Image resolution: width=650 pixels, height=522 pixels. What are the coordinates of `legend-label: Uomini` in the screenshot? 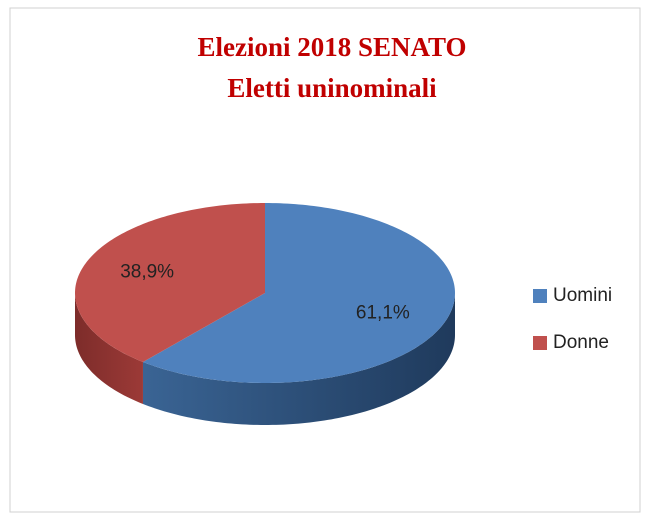 It's located at (582, 295).